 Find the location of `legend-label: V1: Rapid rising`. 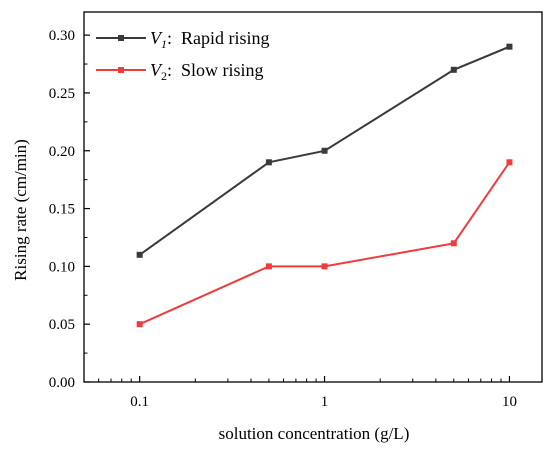

legend-label: V1: Rapid rising is located at coordinates (210, 39).